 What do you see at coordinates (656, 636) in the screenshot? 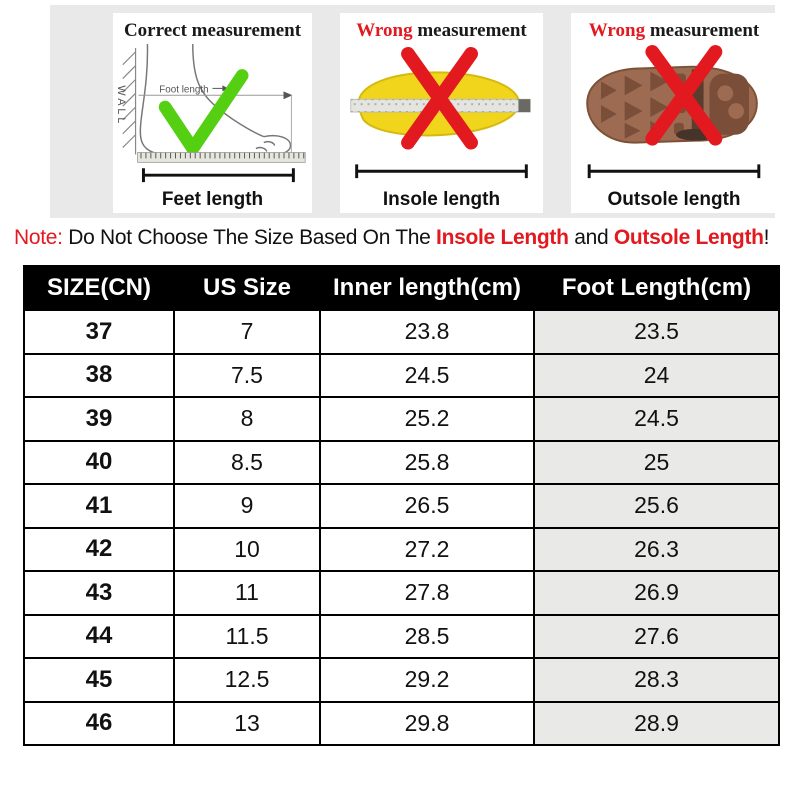
I see `table-cell: 27.6` at bounding box center [656, 636].